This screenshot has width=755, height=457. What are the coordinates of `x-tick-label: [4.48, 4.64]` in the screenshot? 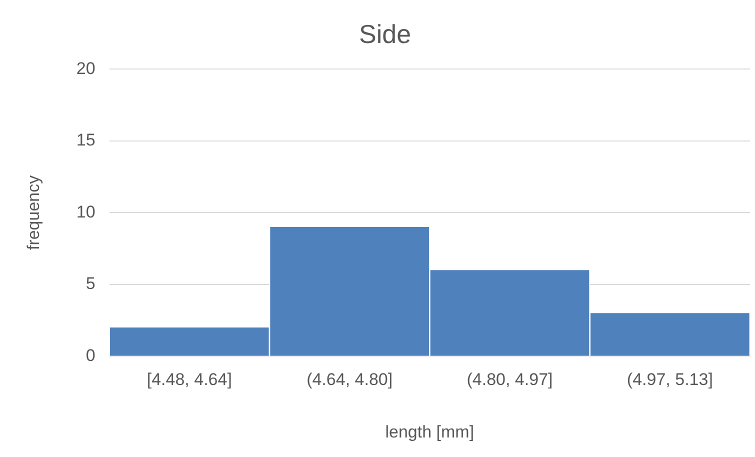 It's located at (189, 380).